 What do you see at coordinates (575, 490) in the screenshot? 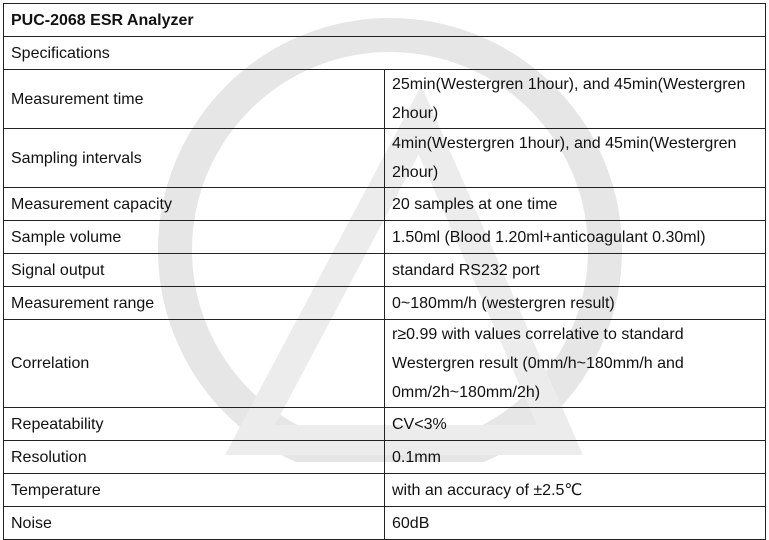
I see `spec-value: with an accuracy of ±2.5℃` at bounding box center [575, 490].